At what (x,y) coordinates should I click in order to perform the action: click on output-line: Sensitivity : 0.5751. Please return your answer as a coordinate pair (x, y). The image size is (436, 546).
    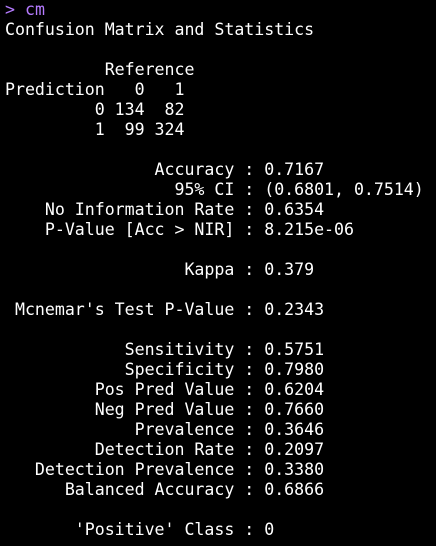
    Looking at the image, I should click on (165, 349).